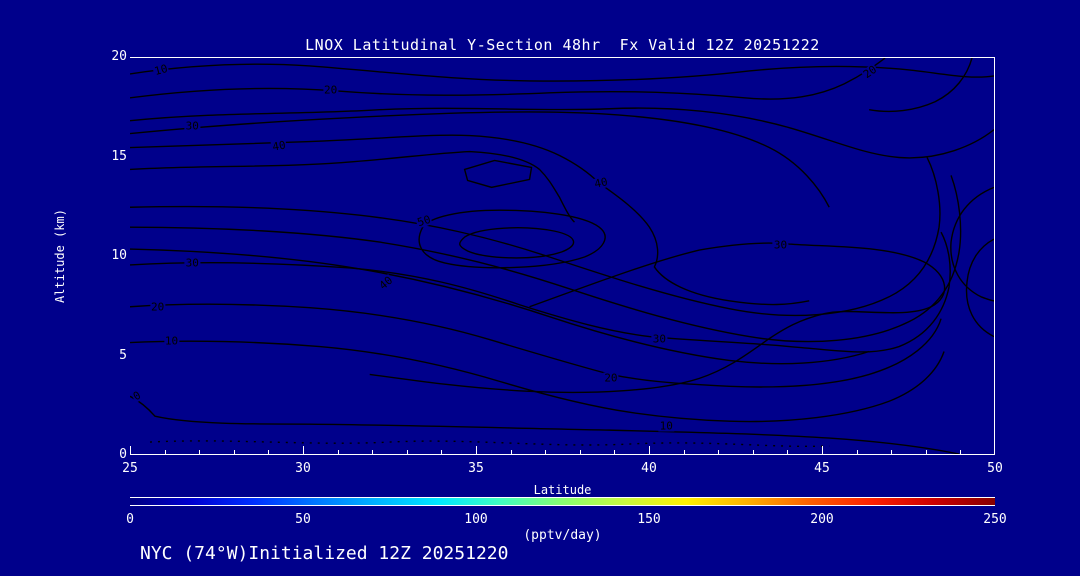  What do you see at coordinates (123, 355) in the screenshot?
I see `y-tick-label: 5` at bounding box center [123, 355].